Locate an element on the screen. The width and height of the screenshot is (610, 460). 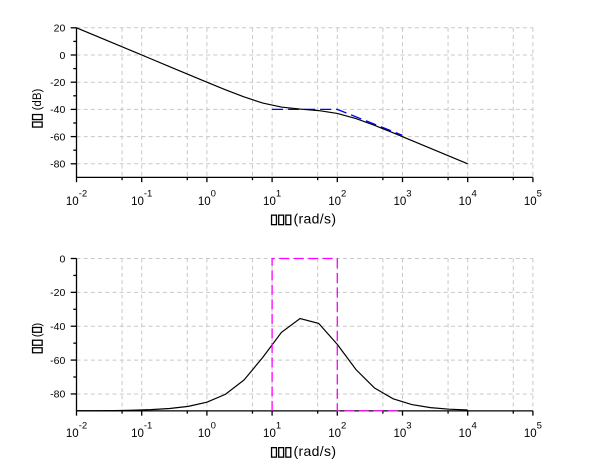
svg-text: (dB) is located at coordinates (38, 100).